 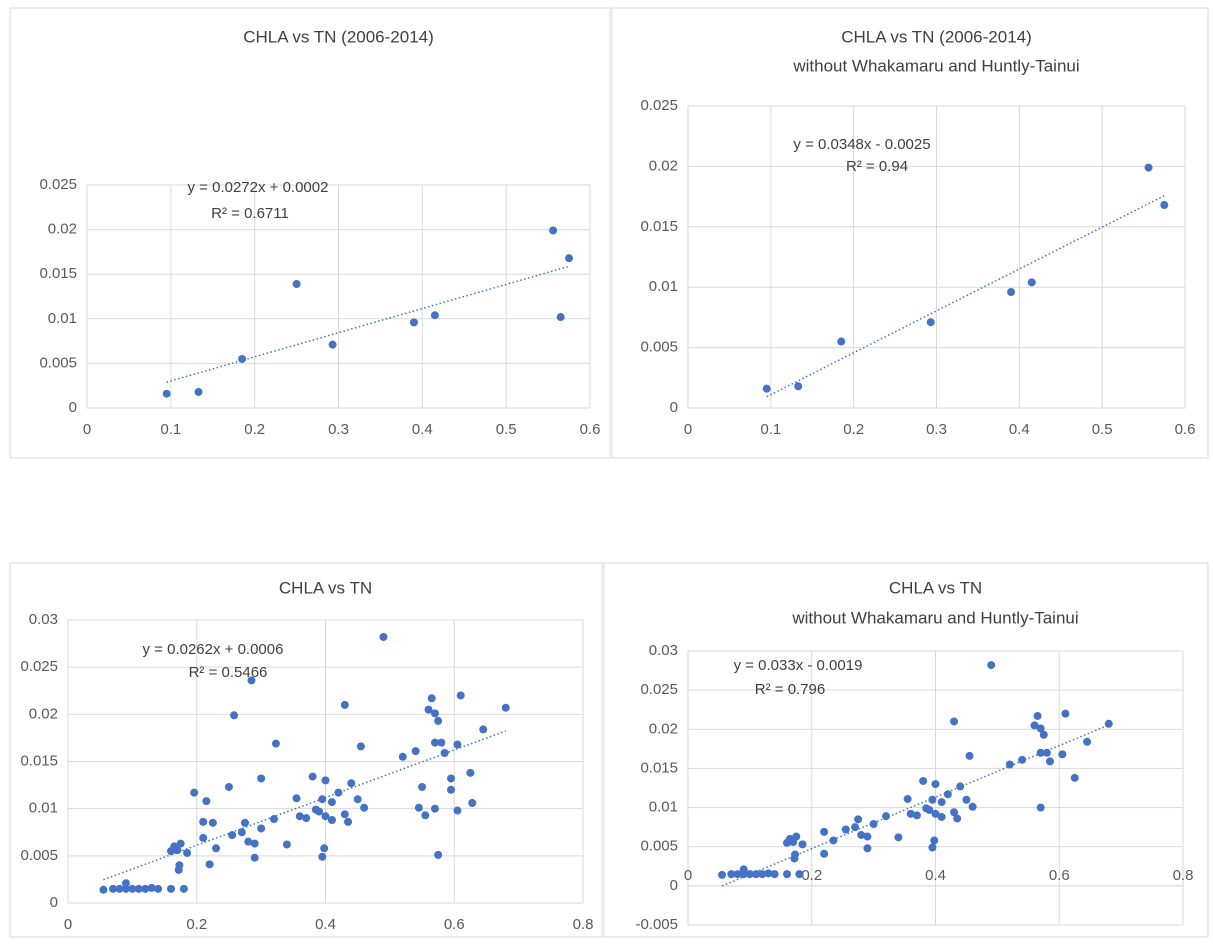 I want to click on trendline, so click(x=305, y=805).